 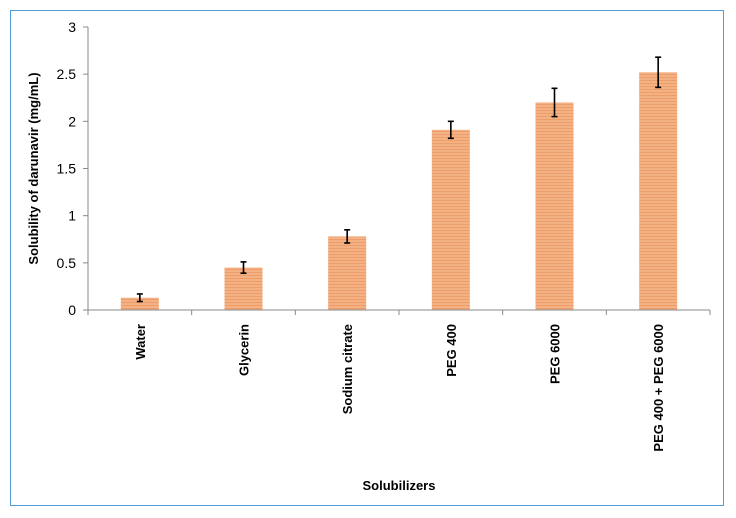 I want to click on y-tick-label: 2, so click(x=72, y=121).